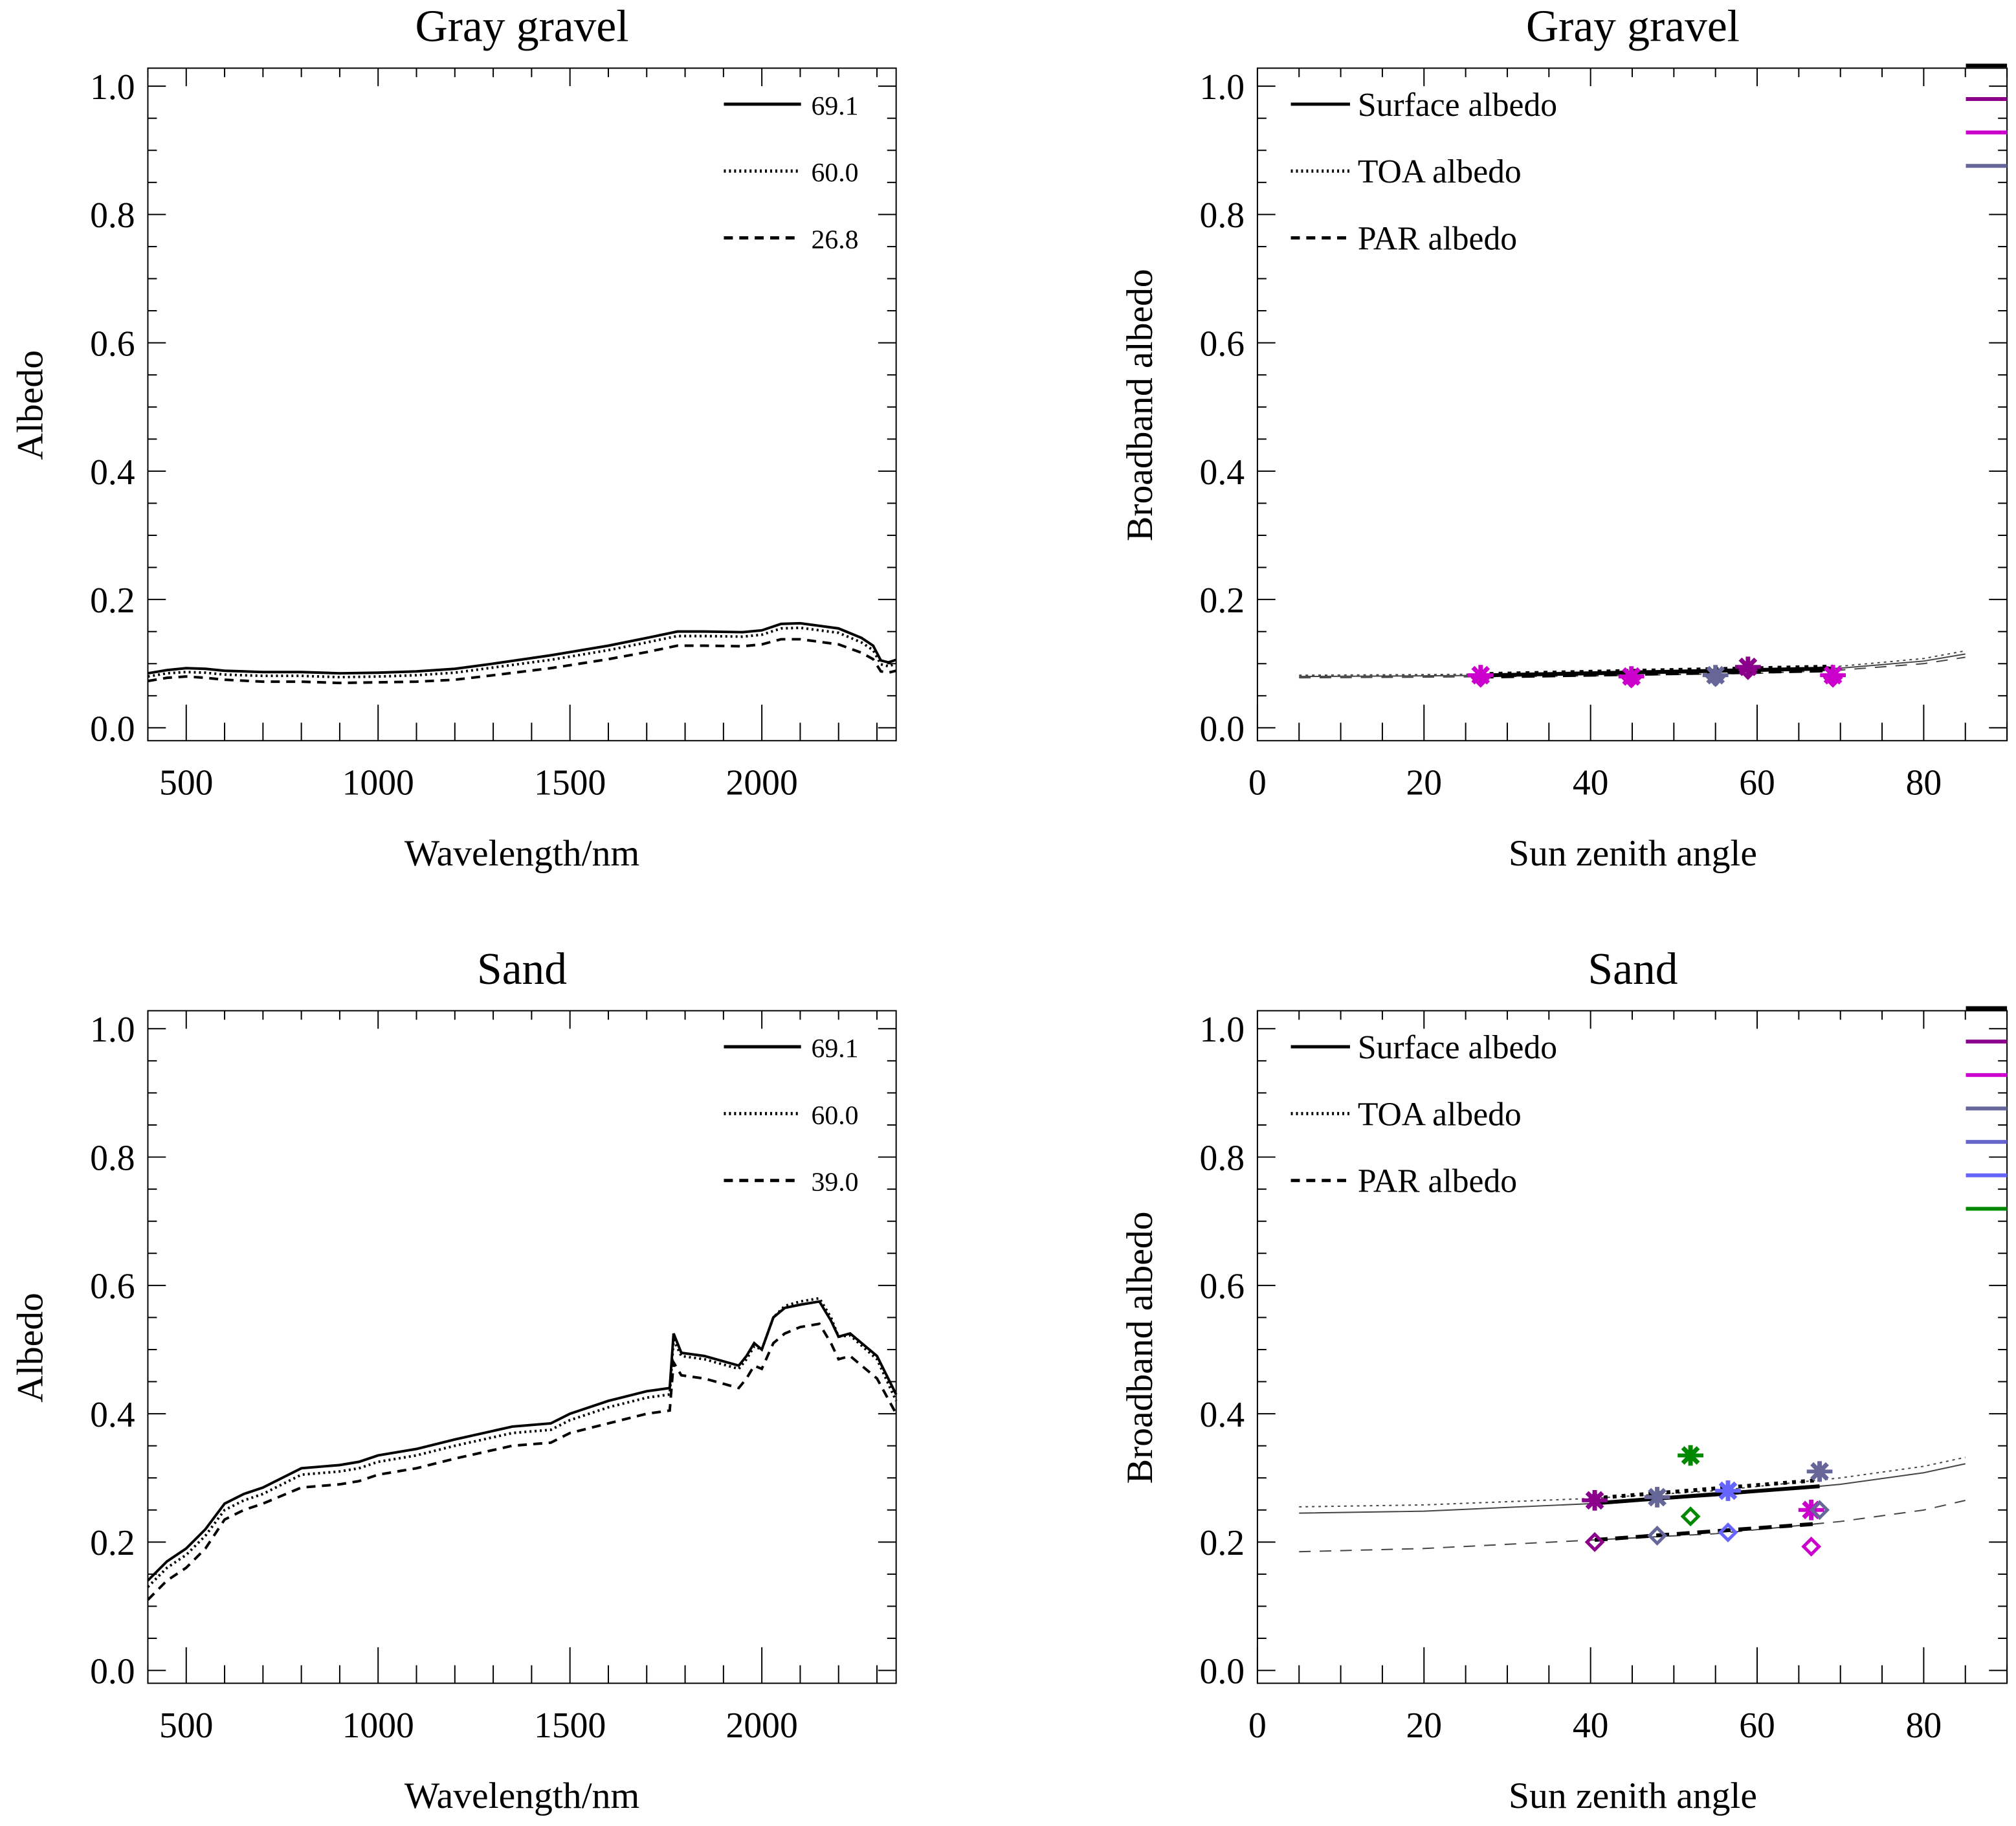 Image resolution: width=2016 pixels, height=1826 pixels. I want to click on series-line-39.0, so click(522, 1461).